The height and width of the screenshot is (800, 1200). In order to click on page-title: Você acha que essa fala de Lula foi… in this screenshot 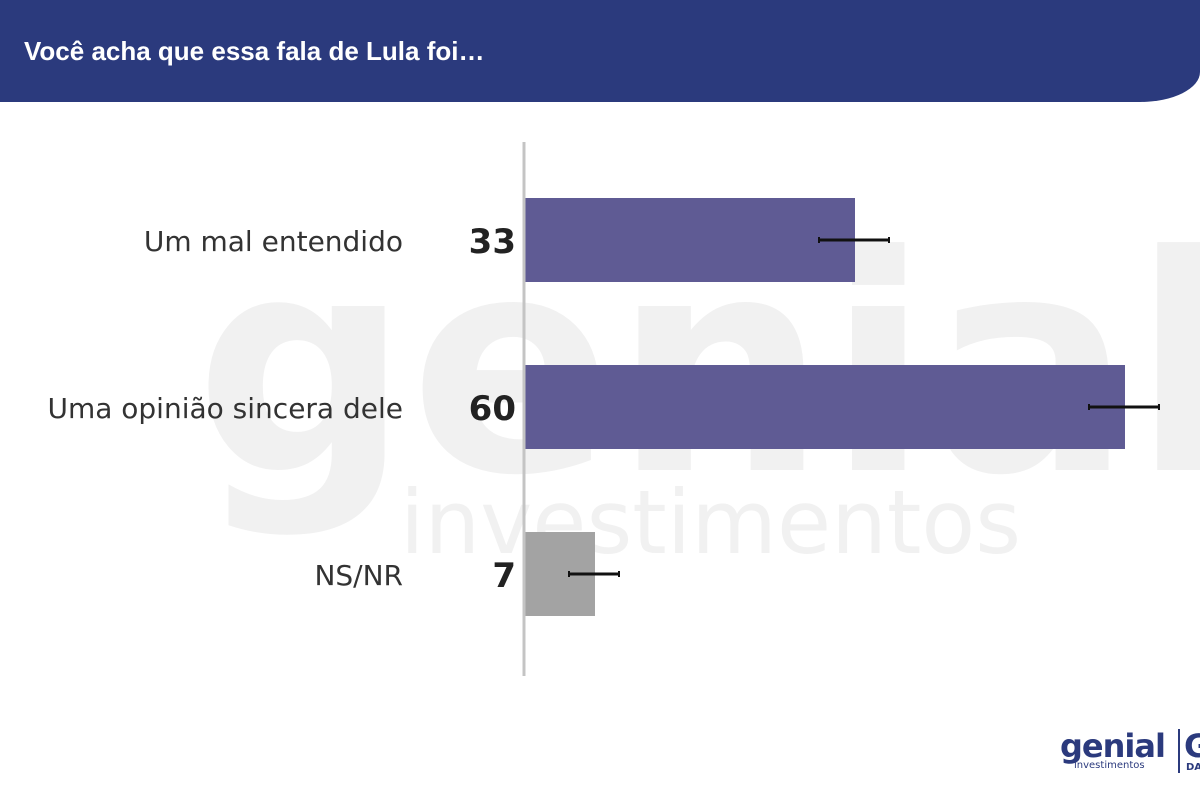, I will do `click(254, 51)`.